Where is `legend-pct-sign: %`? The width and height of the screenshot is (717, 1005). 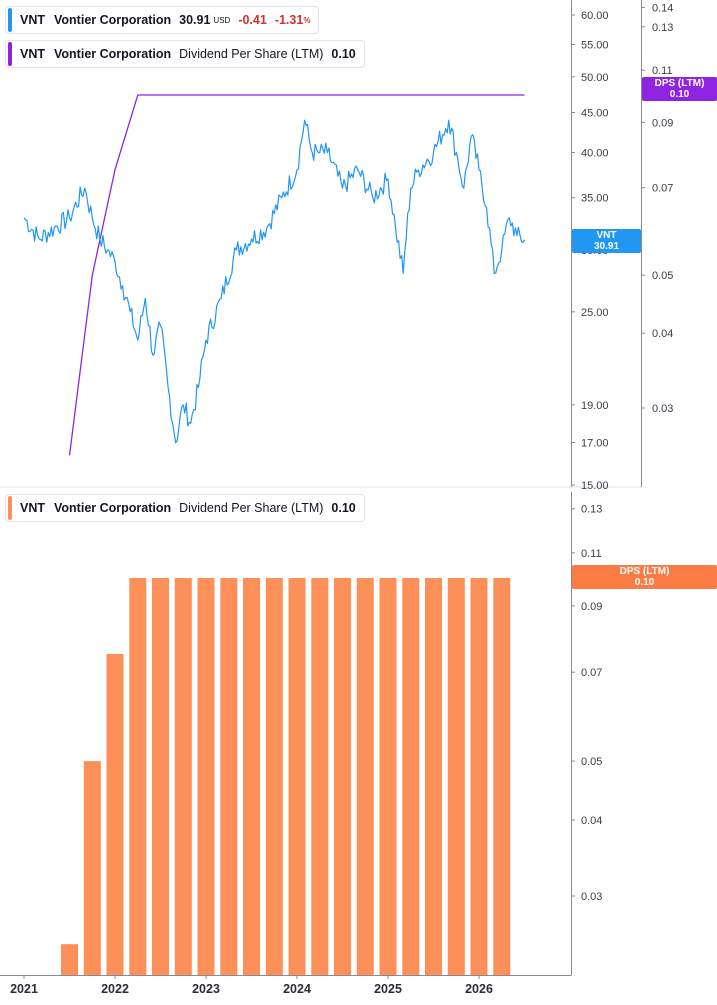 legend-pct-sign: % is located at coordinates (307, 20).